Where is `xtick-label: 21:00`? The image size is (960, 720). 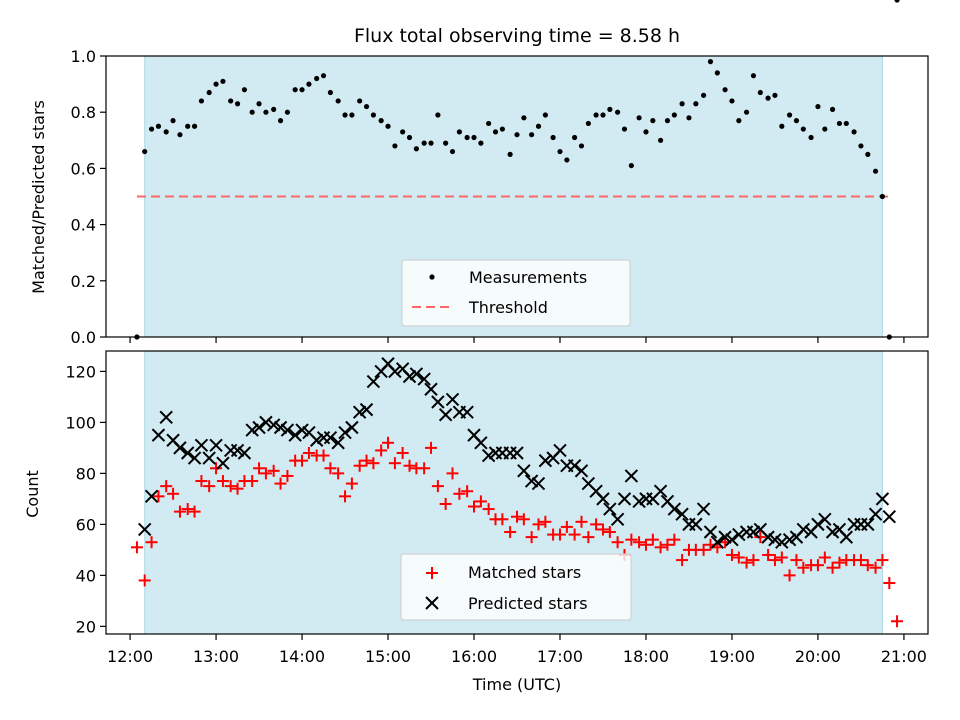
xtick-label: 21:00 is located at coordinates (904, 656).